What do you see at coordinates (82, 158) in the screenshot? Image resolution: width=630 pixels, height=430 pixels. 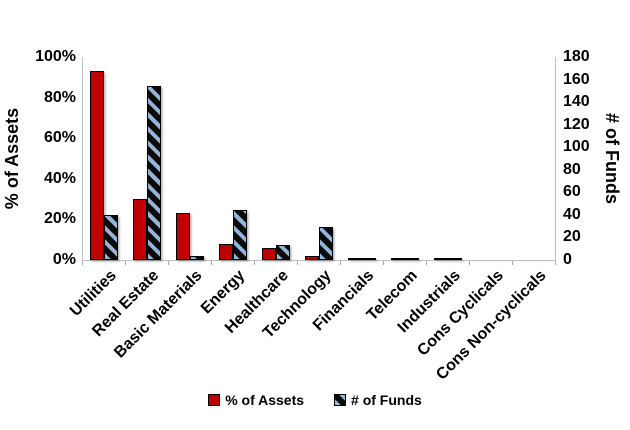 I see `left-axis-line` at bounding box center [82, 158].